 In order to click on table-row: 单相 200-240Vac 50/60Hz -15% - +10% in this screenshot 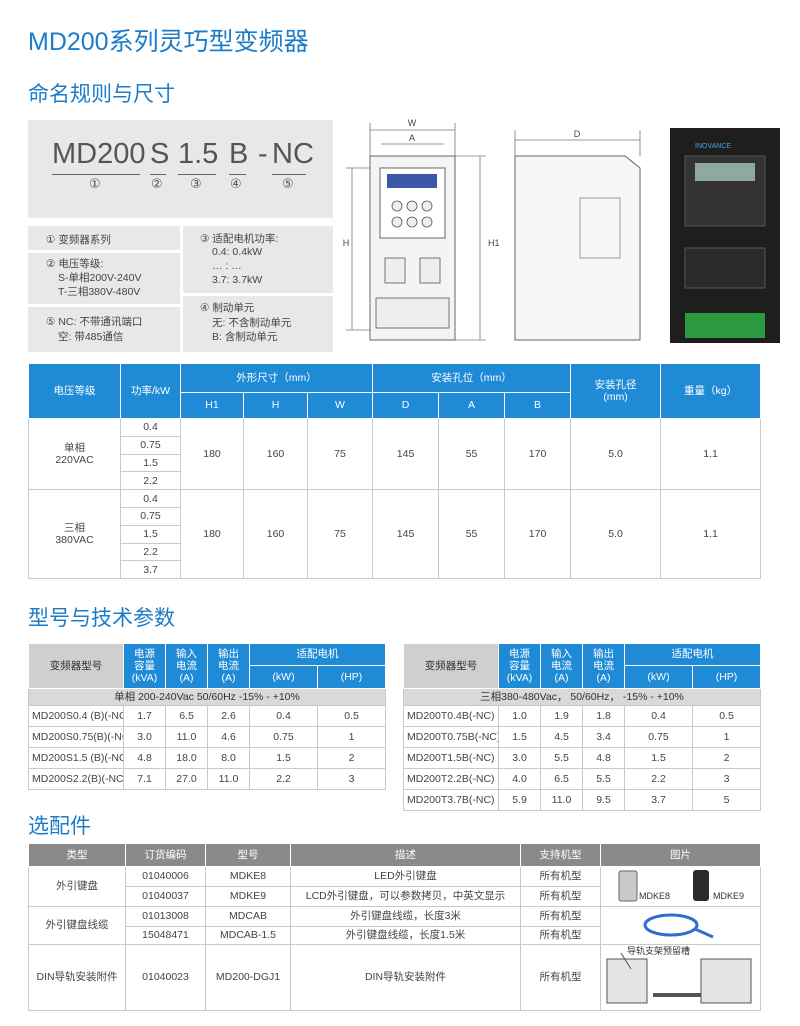, I will do `click(207, 697)`.